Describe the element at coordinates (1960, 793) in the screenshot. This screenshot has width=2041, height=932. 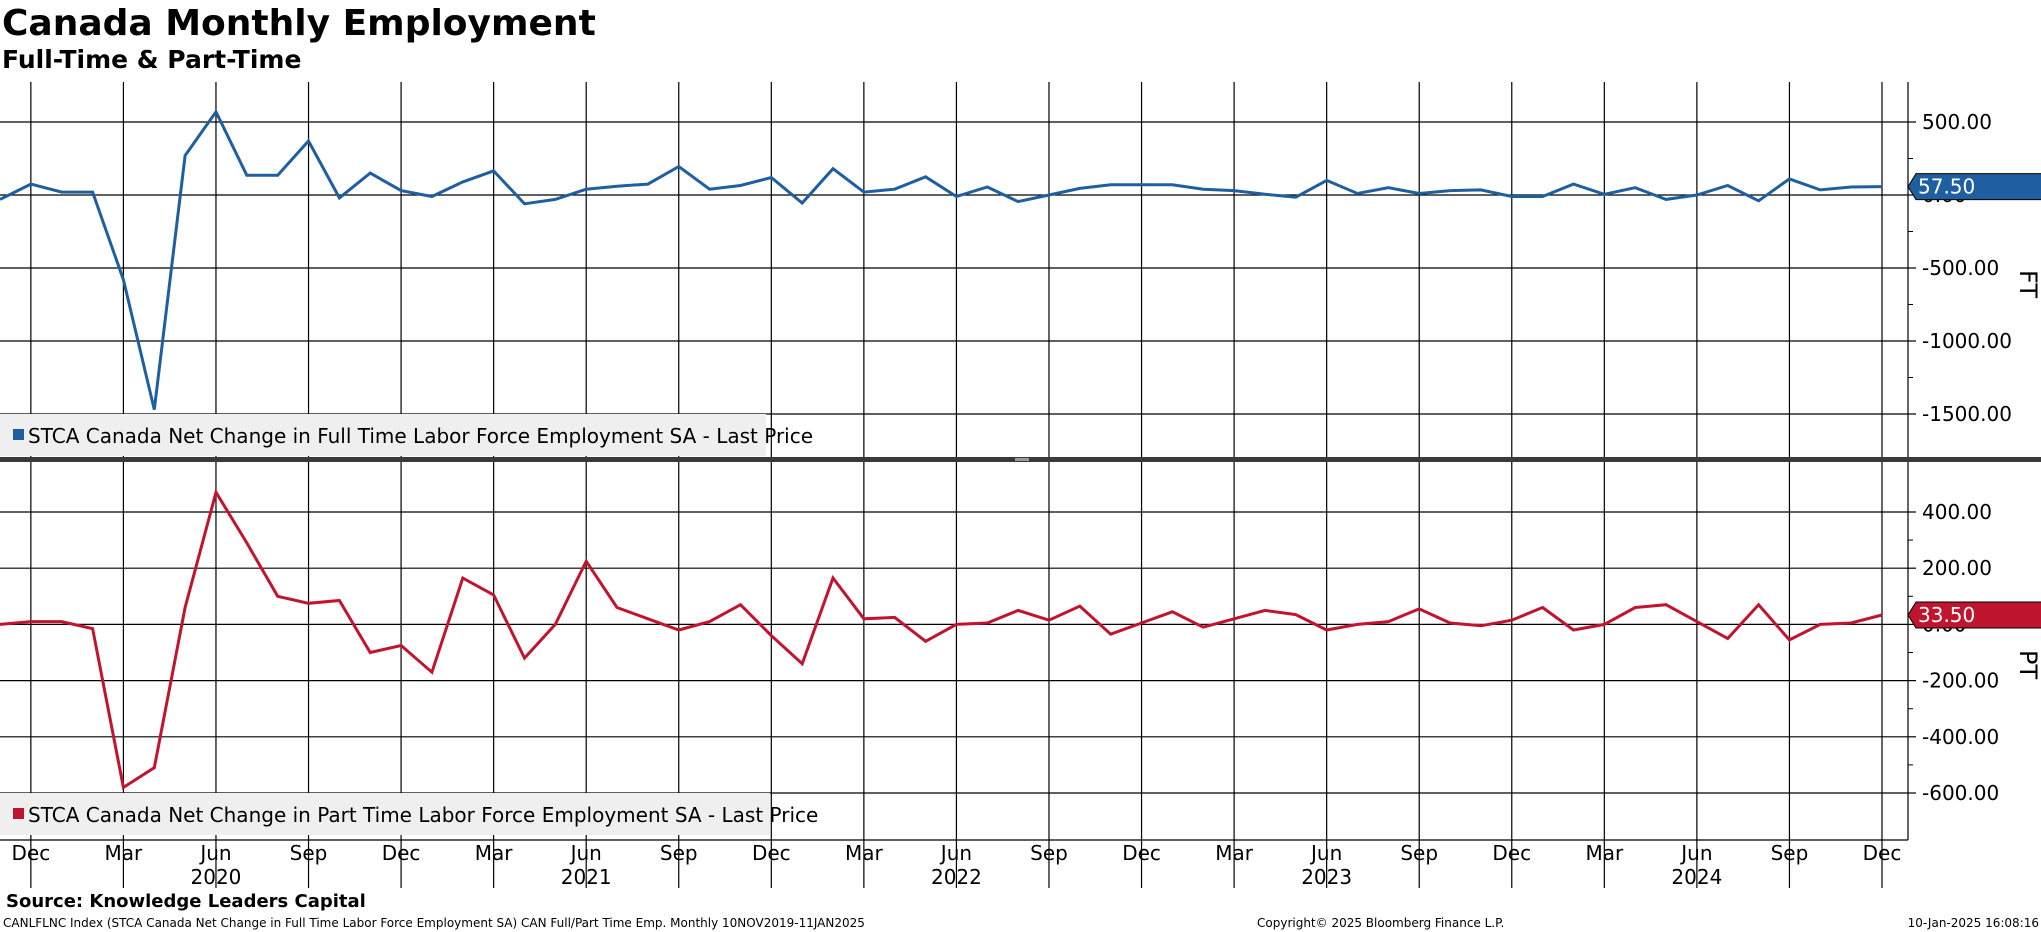
I see `y-tick-label: -600.00` at that location.